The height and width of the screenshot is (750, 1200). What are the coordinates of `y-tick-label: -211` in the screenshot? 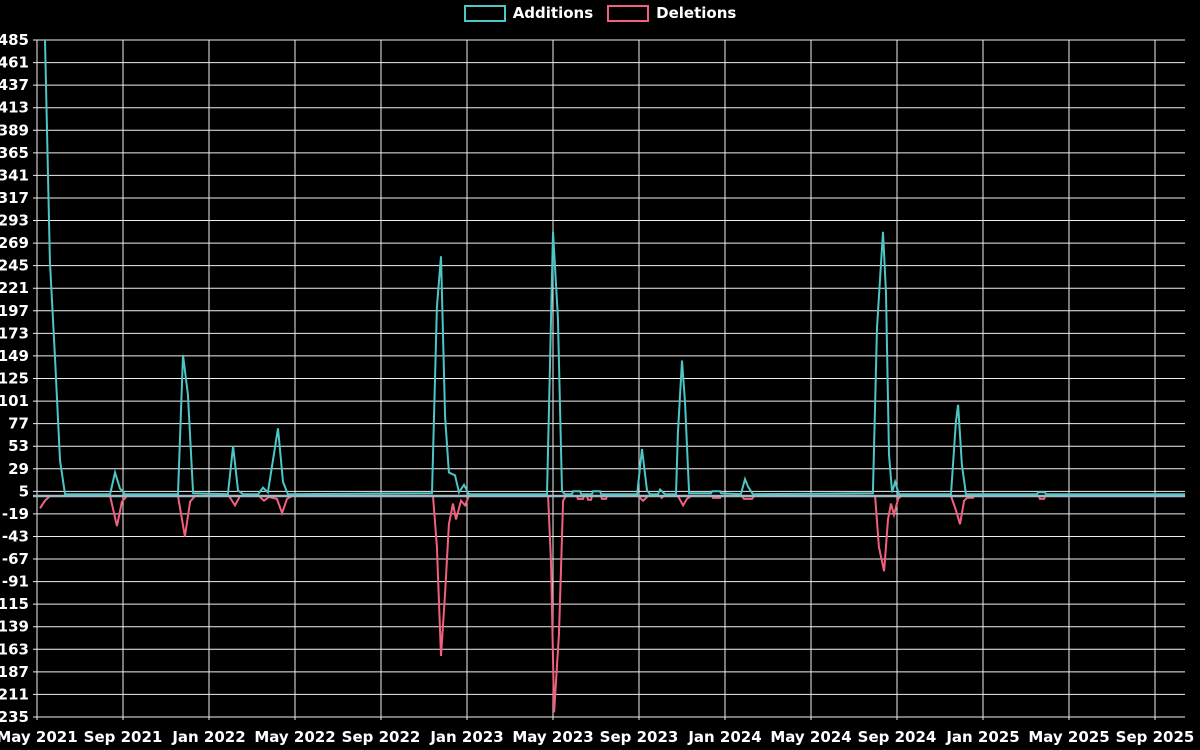 It's located at (14, 694).